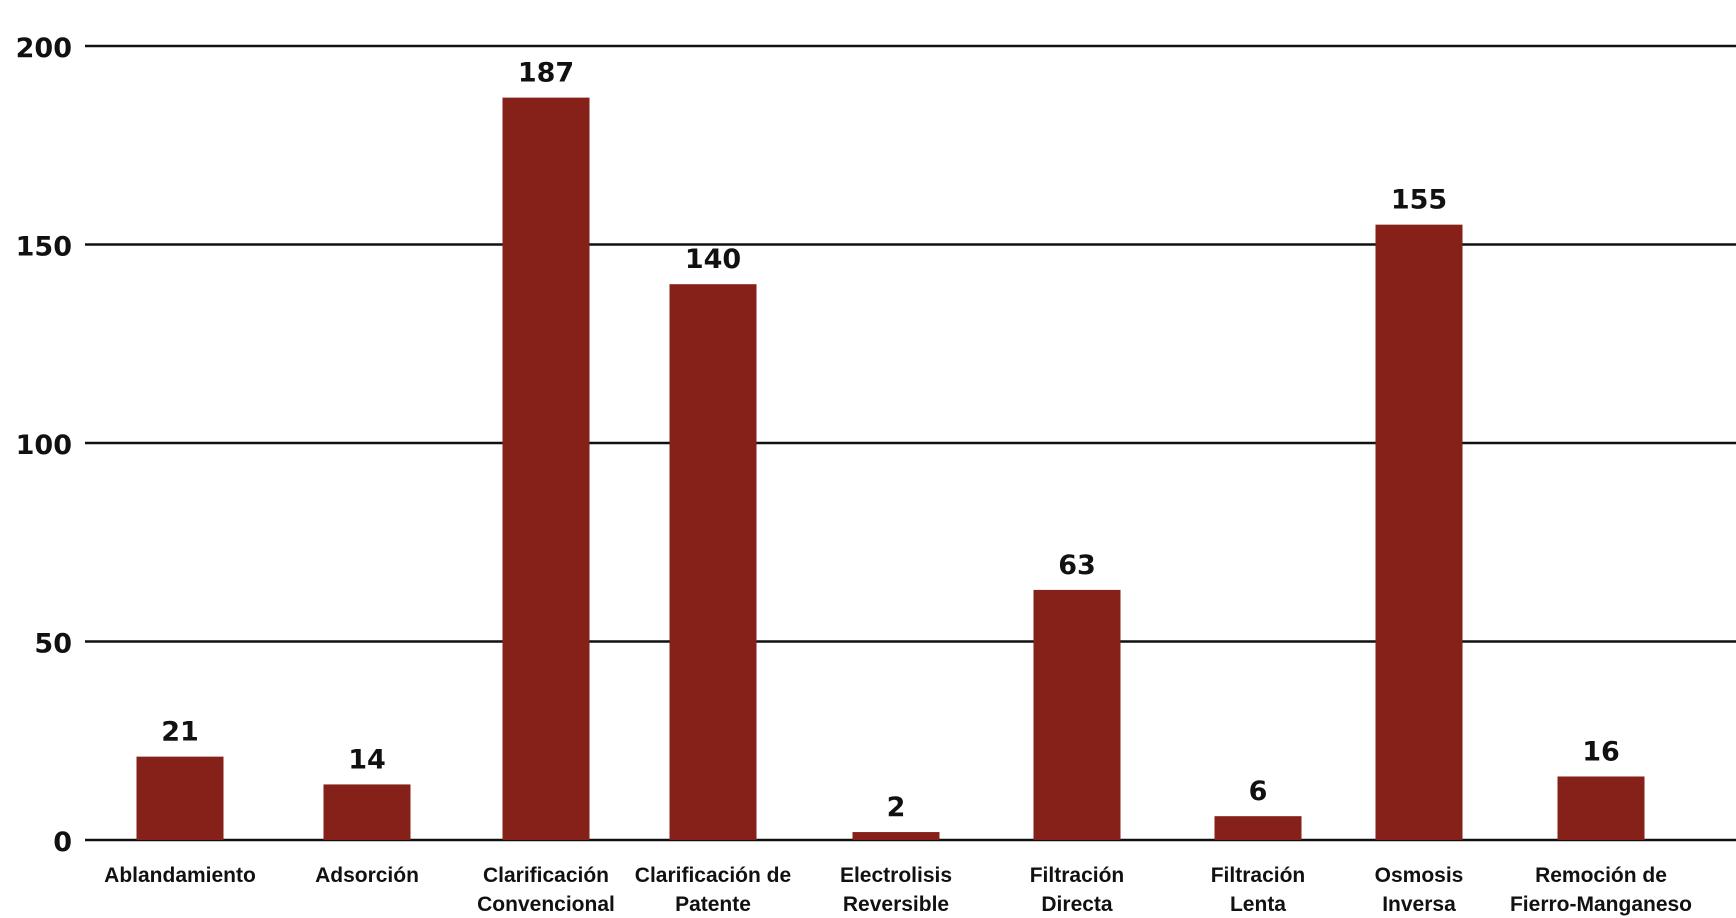 This screenshot has height=918, width=1736. I want to click on y-tick-label-100: 100, so click(44, 445).